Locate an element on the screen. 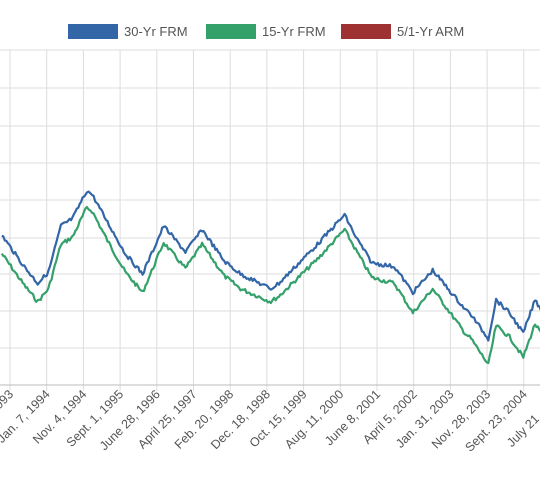 The height and width of the screenshot is (500, 540). chart-legend: 30-Yr FRM 15-Yr FRM 5/1-Yr ARM is located at coordinates (266, 31).